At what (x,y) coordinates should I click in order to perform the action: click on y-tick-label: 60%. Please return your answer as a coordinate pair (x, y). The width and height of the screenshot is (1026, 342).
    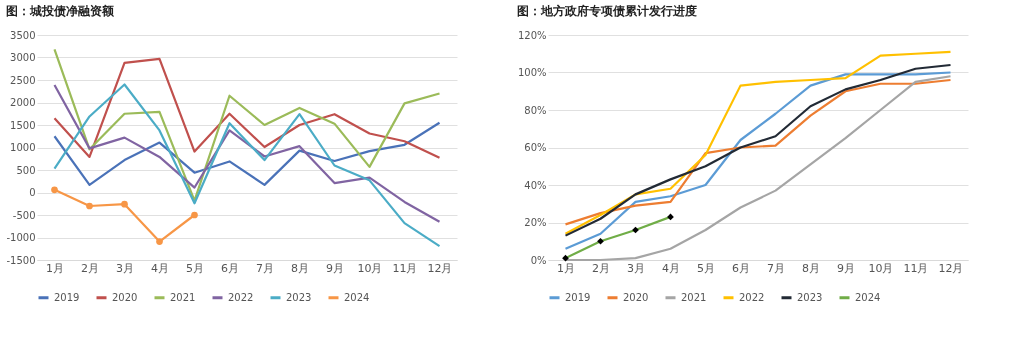
    Looking at the image, I should click on (535, 147).